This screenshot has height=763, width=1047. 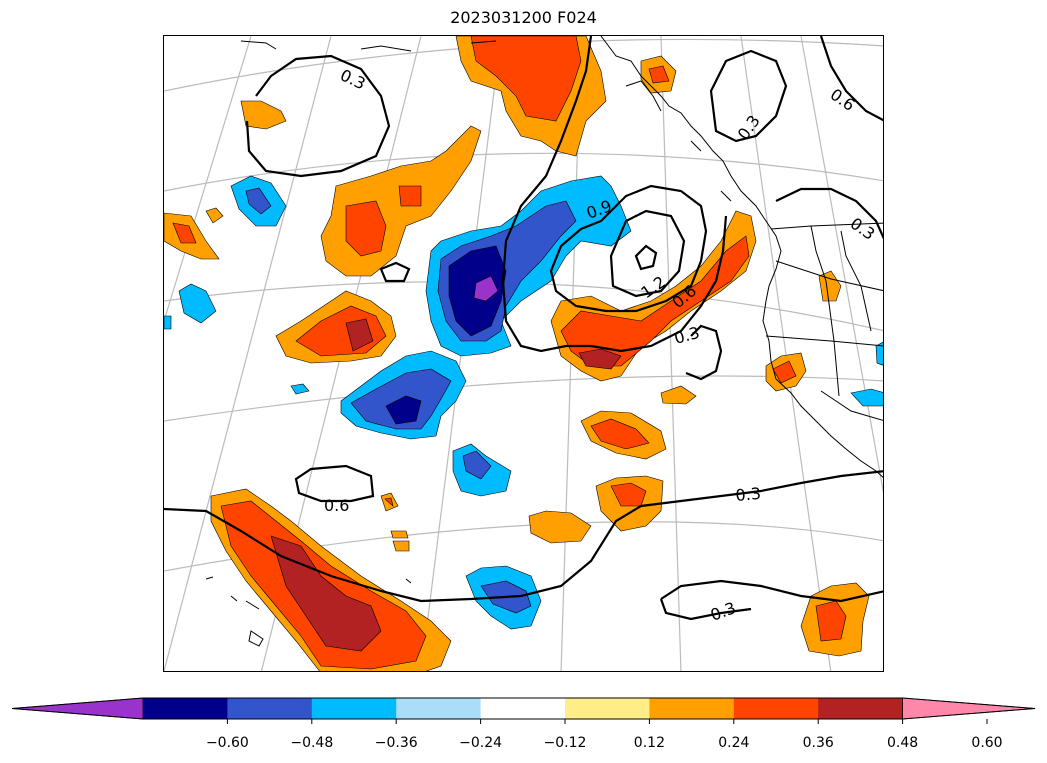 I want to click on region-blue-band-dark, so click(x=403, y=410).